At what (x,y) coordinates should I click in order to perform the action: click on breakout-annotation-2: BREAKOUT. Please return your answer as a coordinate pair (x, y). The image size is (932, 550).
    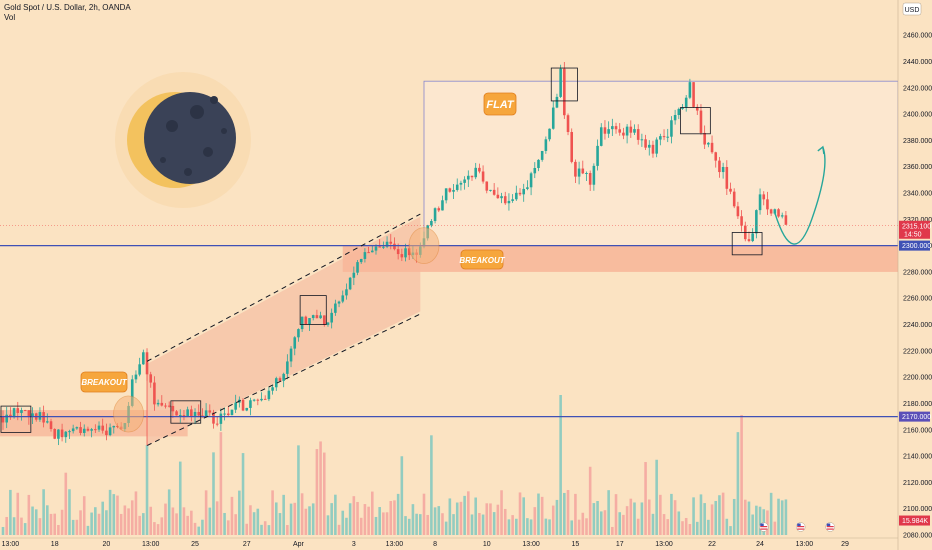
    Looking at the image, I should click on (482, 259).